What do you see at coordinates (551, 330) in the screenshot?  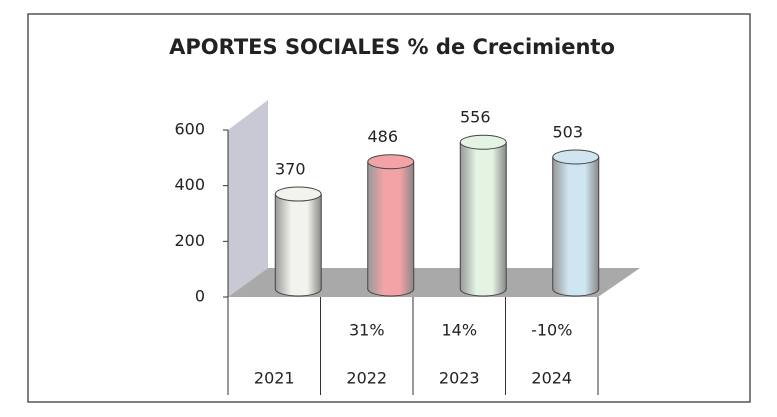 I see `growth-label: -10%` at bounding box center [551, 330].